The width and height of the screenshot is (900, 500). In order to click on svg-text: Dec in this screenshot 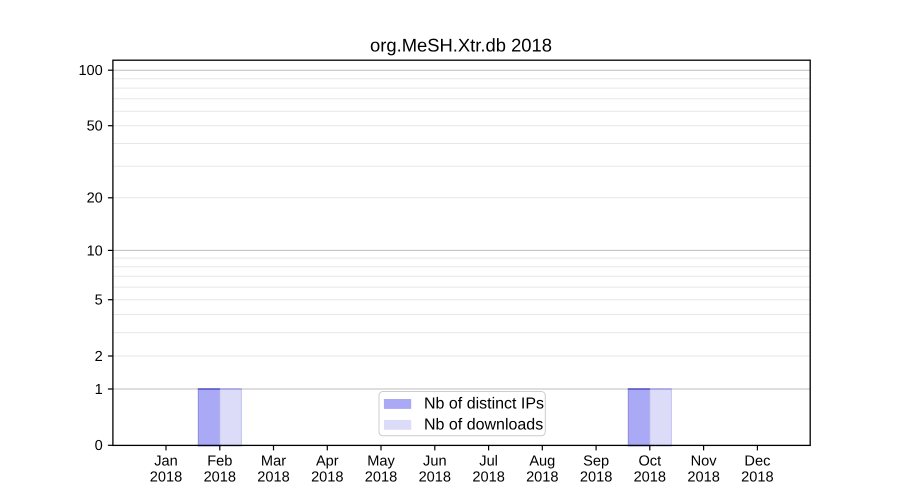, I will do `click(757, 462)`.